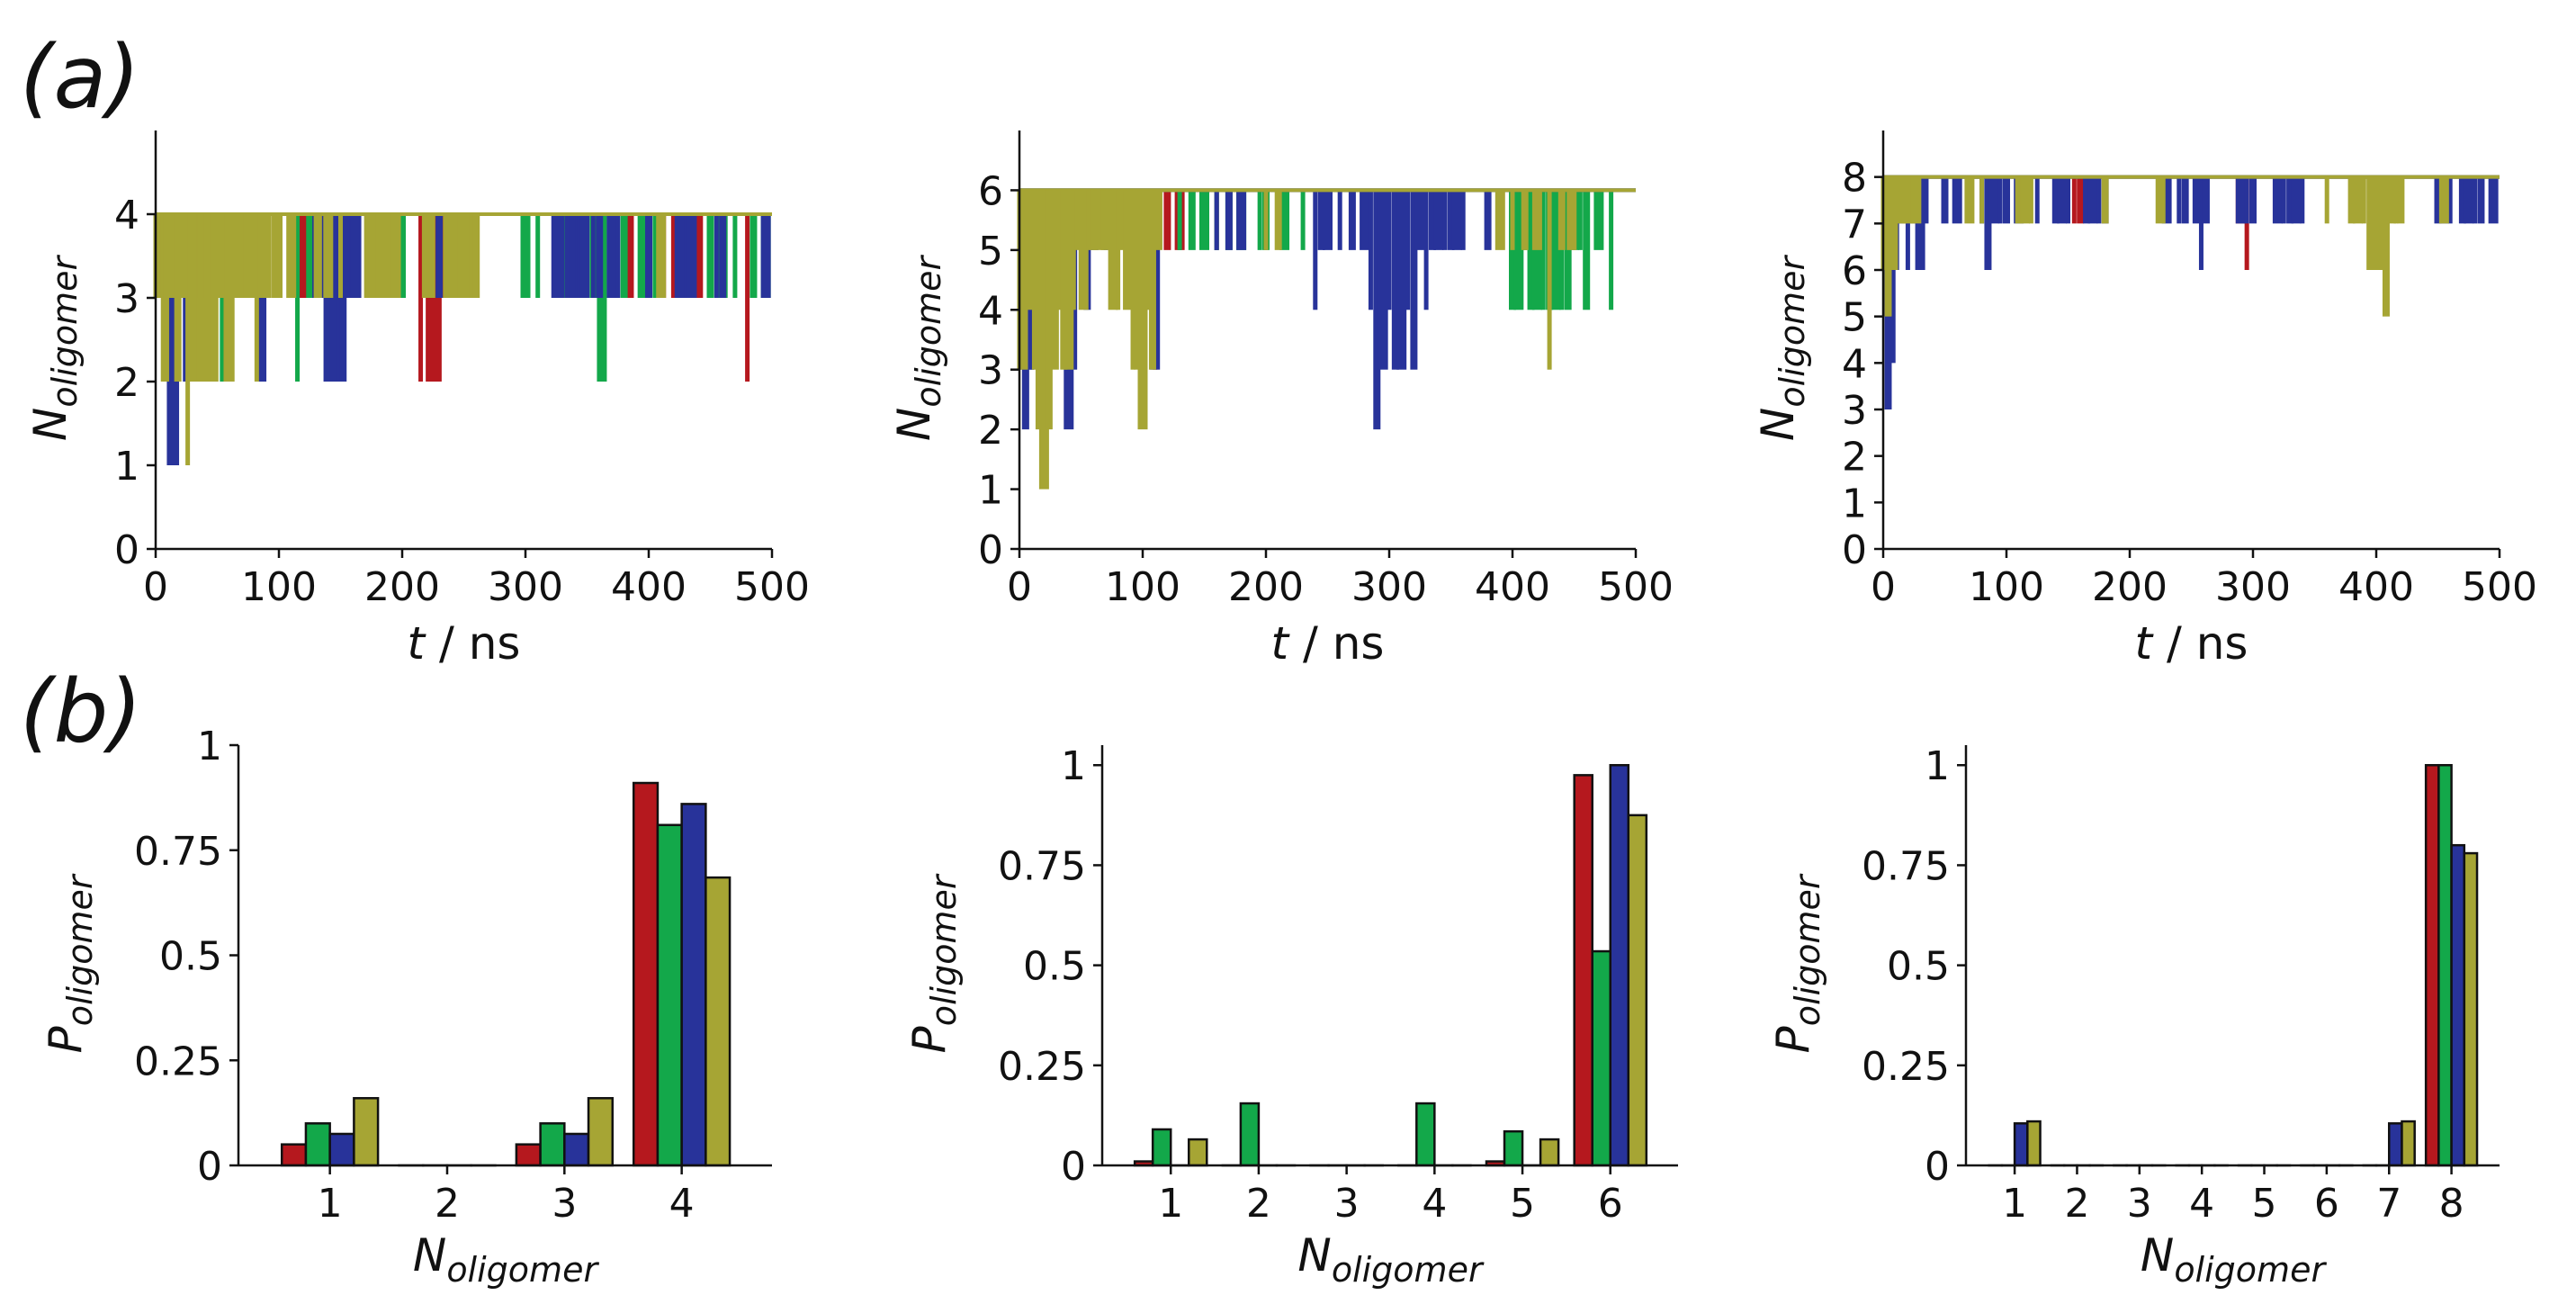  What do you see at coordinates (417, 400) in the screenshot?
I see `chart-a-1: 0 100 200 300 400 500 0 1 2 3 4 t / ns Noligomer` at bounding box center [417, 400].